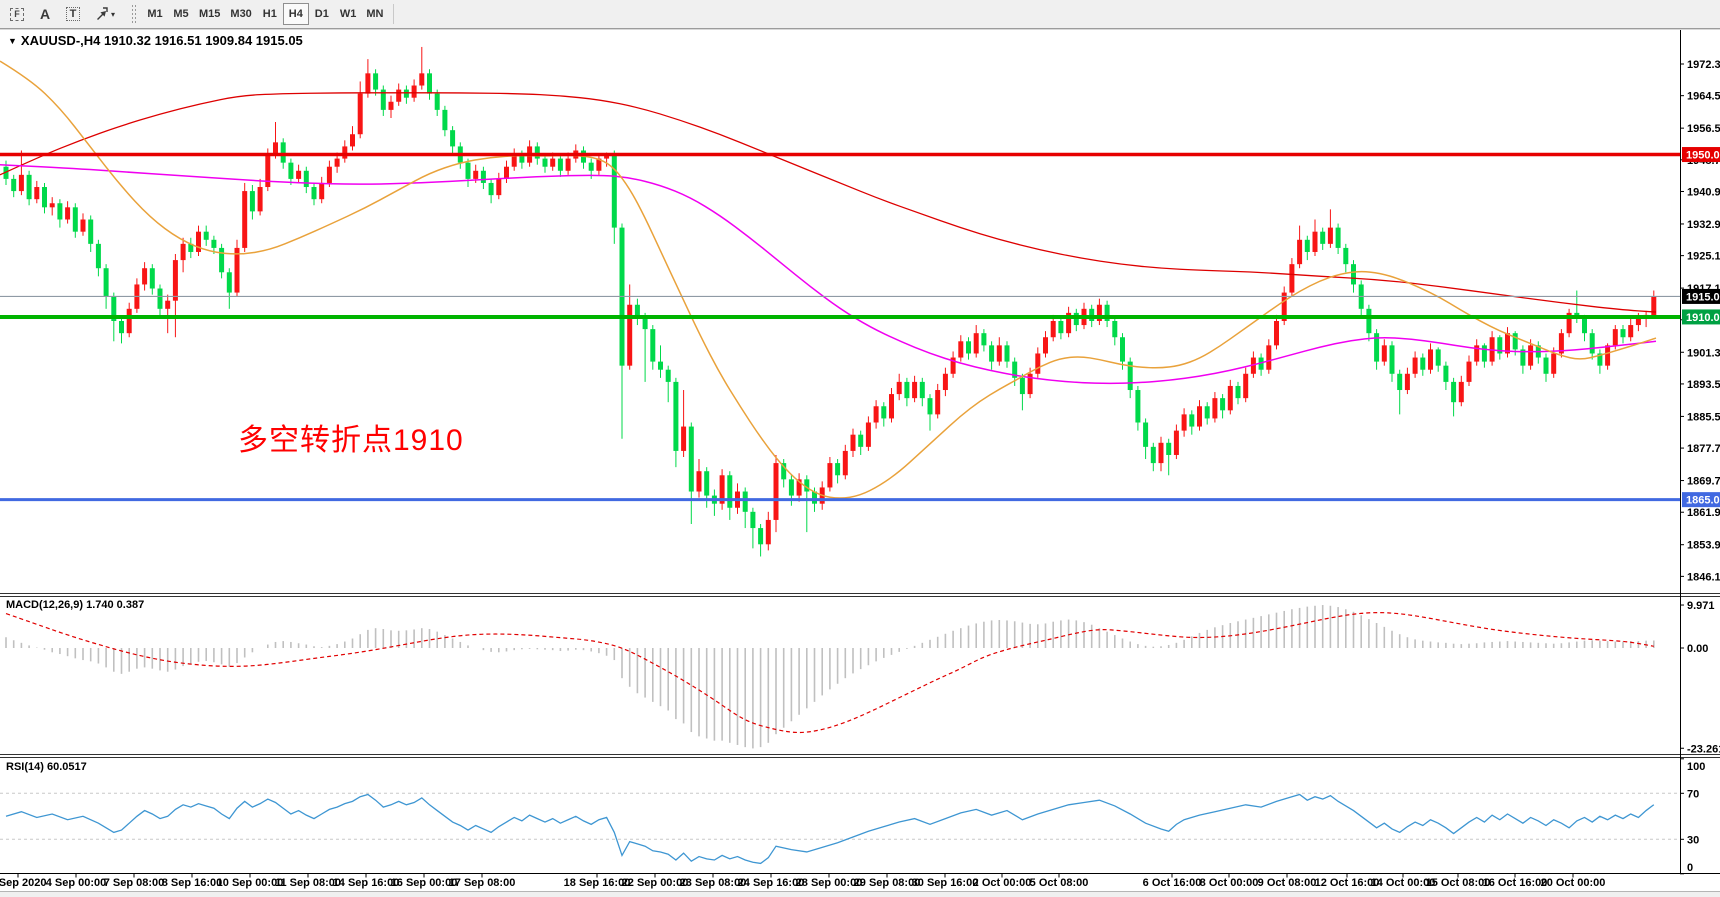 The width and height of the screenshot is (1720, 897). I want to click on time-axis-label: 16 Sep 00:00, so click(424, 883).